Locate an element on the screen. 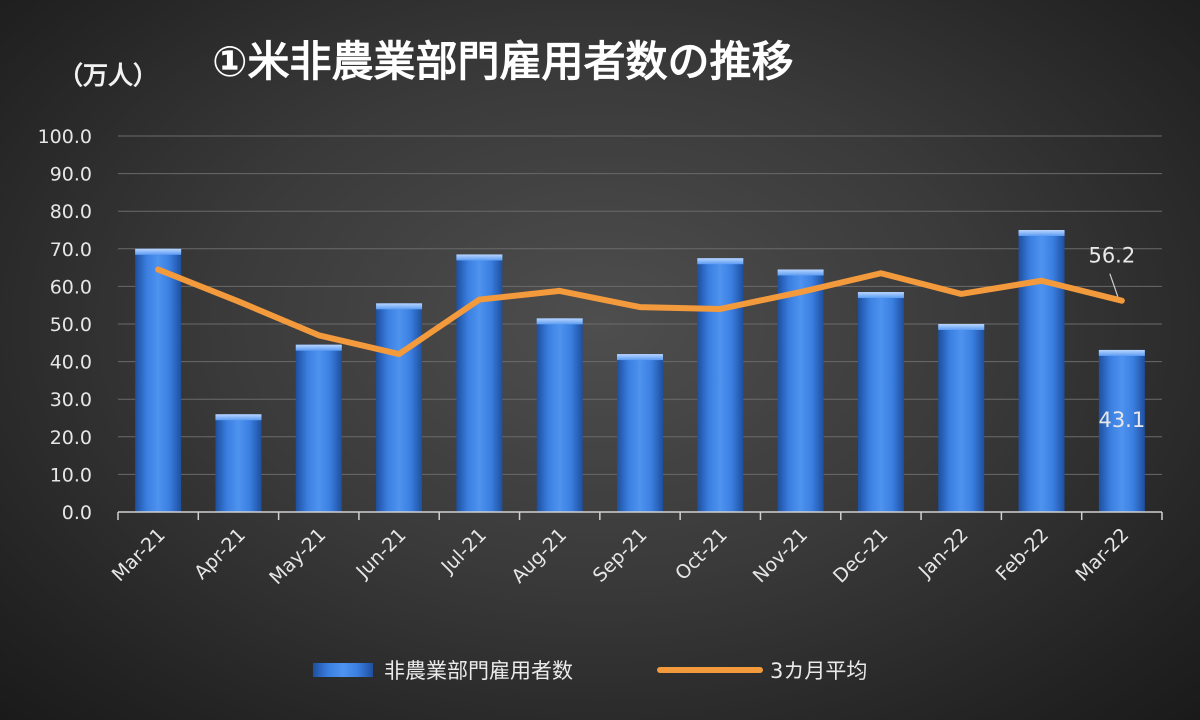  x-tick-label: May-21 is located at coordinates (297, 556).